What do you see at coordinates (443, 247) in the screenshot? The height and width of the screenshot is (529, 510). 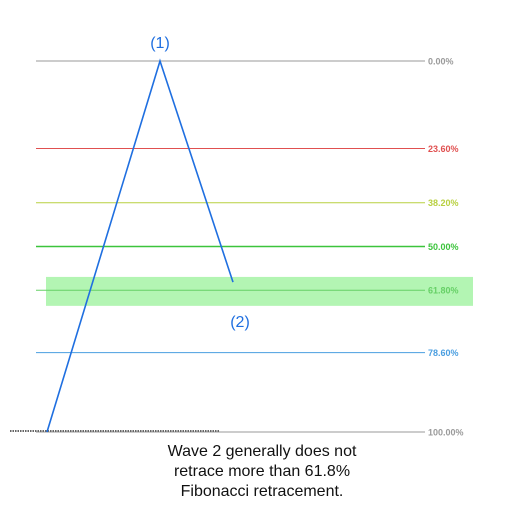 I see `level-label: 50.00%` at bounding box center [443, 247].